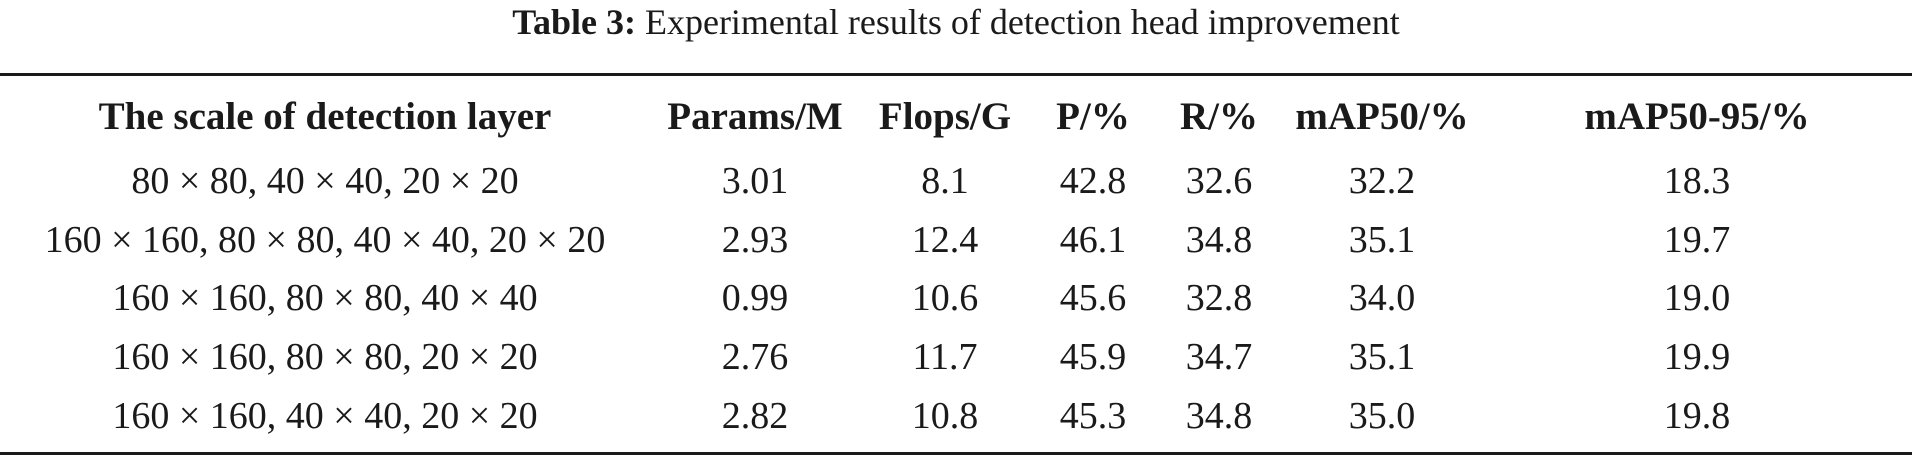 This screenshot has height=457, width=1912. I want to click on table-cell: 2.82, so click(755, 415).